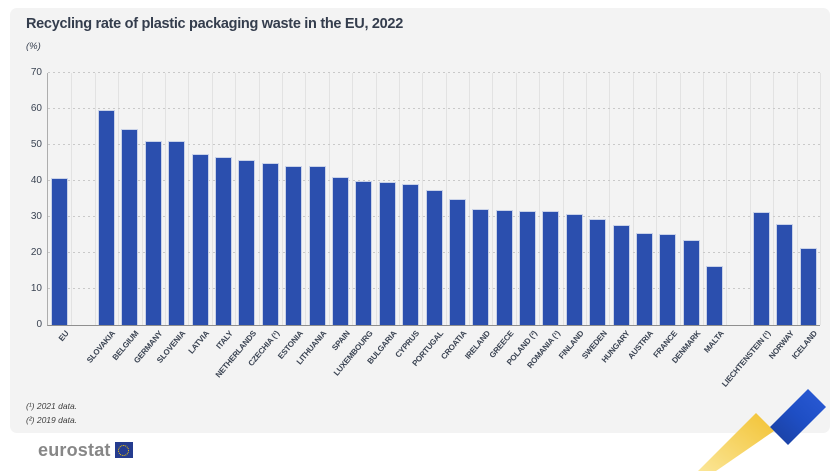 Image resolution: width=840 pixels, height=471 pixels. Describe the element at coordinates (761, 268) in the screenshot. I see `bar-liechtenstein` at that location.